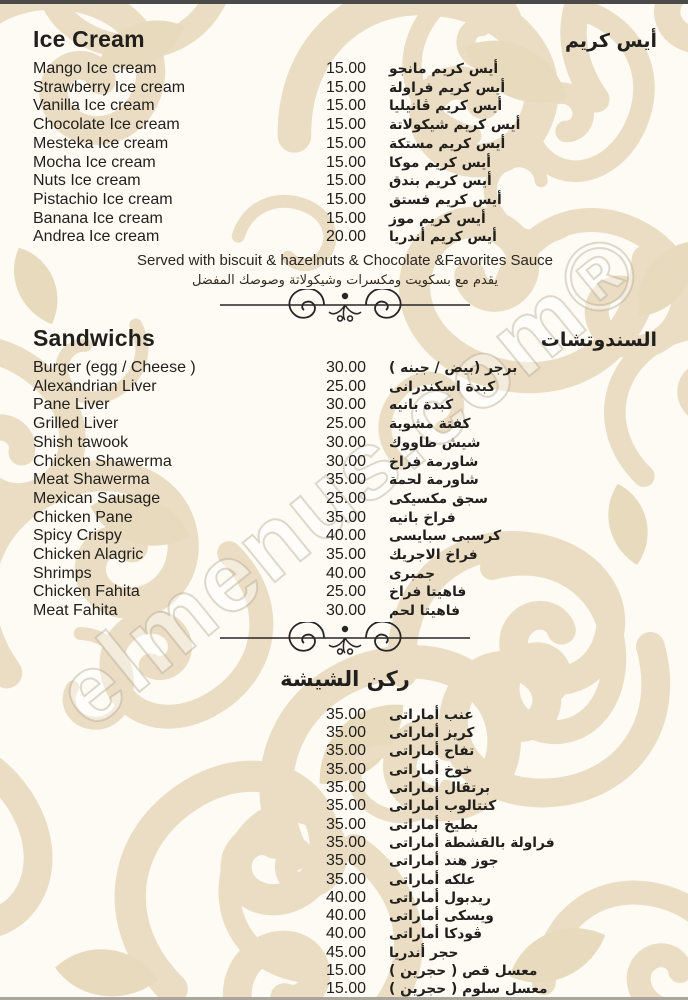  What do you see at coordinates (432, 733) in the screenshot?
I see `item-name-ar: كريز أماراتى` at bounding box center [432, 733].